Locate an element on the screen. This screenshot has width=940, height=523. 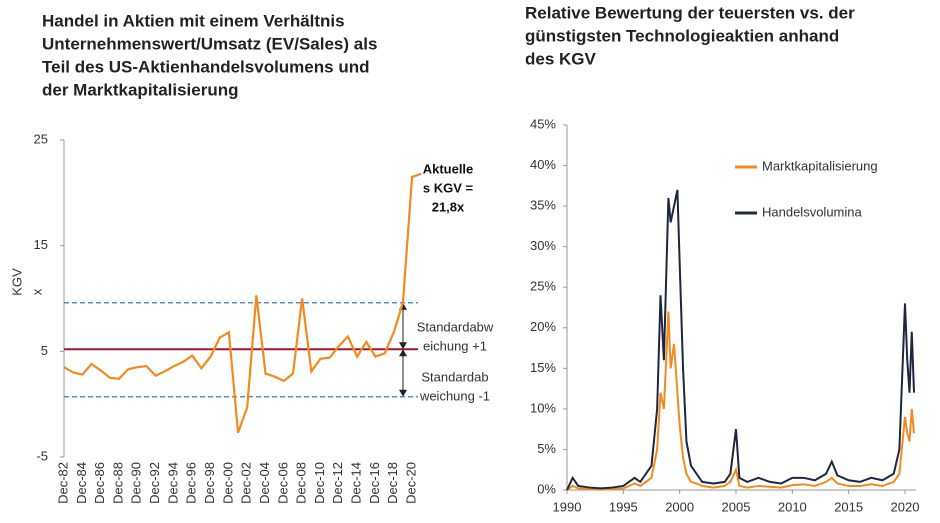
x-tick-label: Dec-14 is located at coordinates (356, 483).